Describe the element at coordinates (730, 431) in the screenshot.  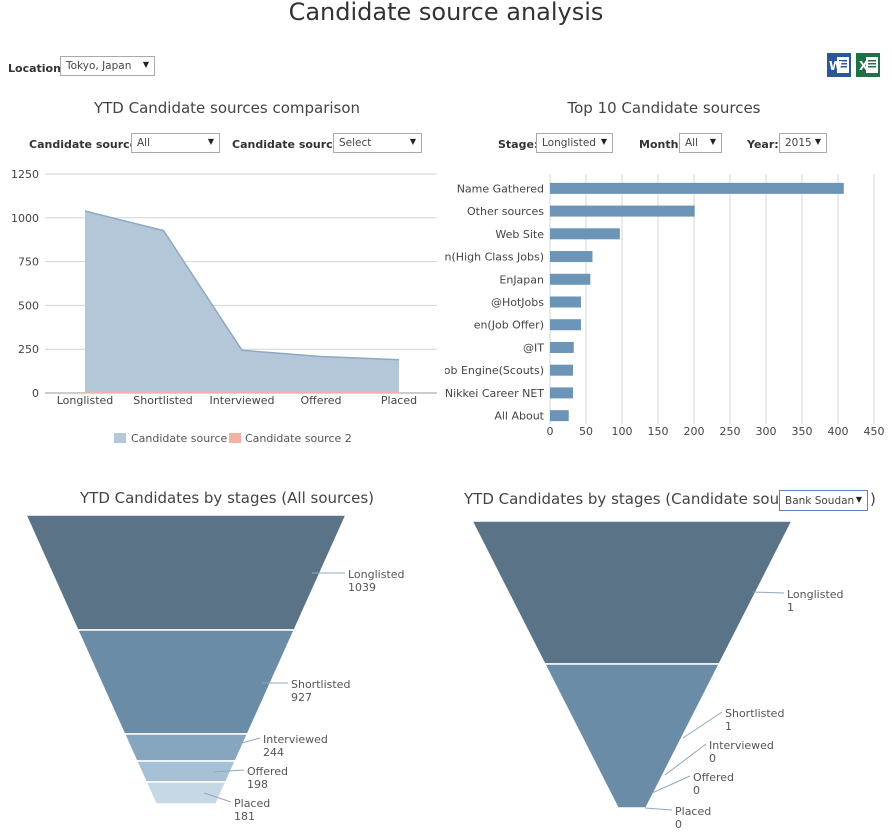
I see `x-tick-label: 250` at that location.